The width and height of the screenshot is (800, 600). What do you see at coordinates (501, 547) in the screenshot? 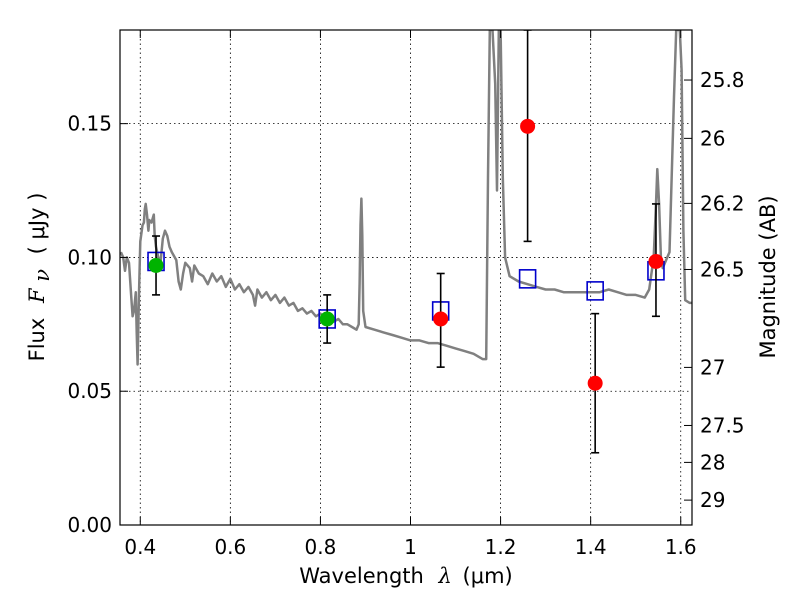
I see `x-tick-label: 1.2` at bounding box center [501, 547].